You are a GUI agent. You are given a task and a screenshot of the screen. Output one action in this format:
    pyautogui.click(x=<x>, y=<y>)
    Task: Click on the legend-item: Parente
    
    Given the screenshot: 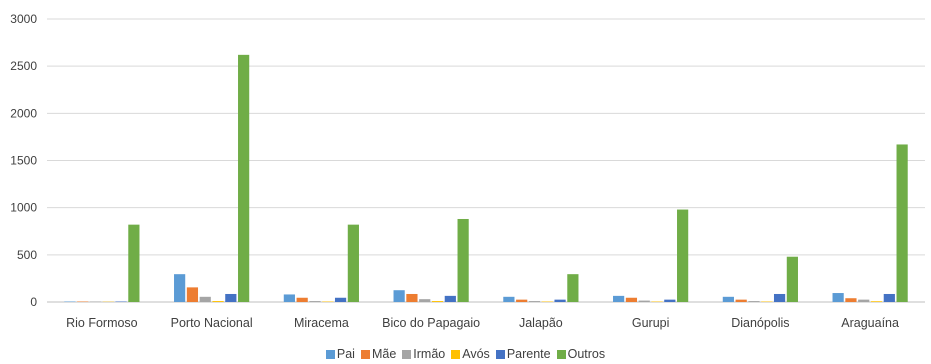 What is the action you would take?
    pyautogui.click(x=523, y=354)
    